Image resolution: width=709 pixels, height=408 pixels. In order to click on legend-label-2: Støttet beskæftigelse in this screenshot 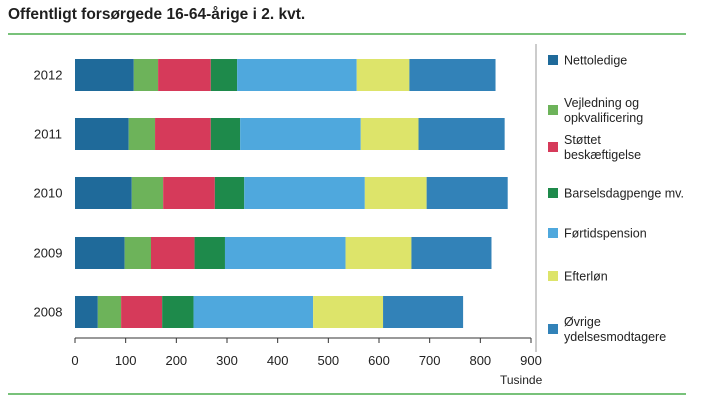, I will do `click(602, 147)`.